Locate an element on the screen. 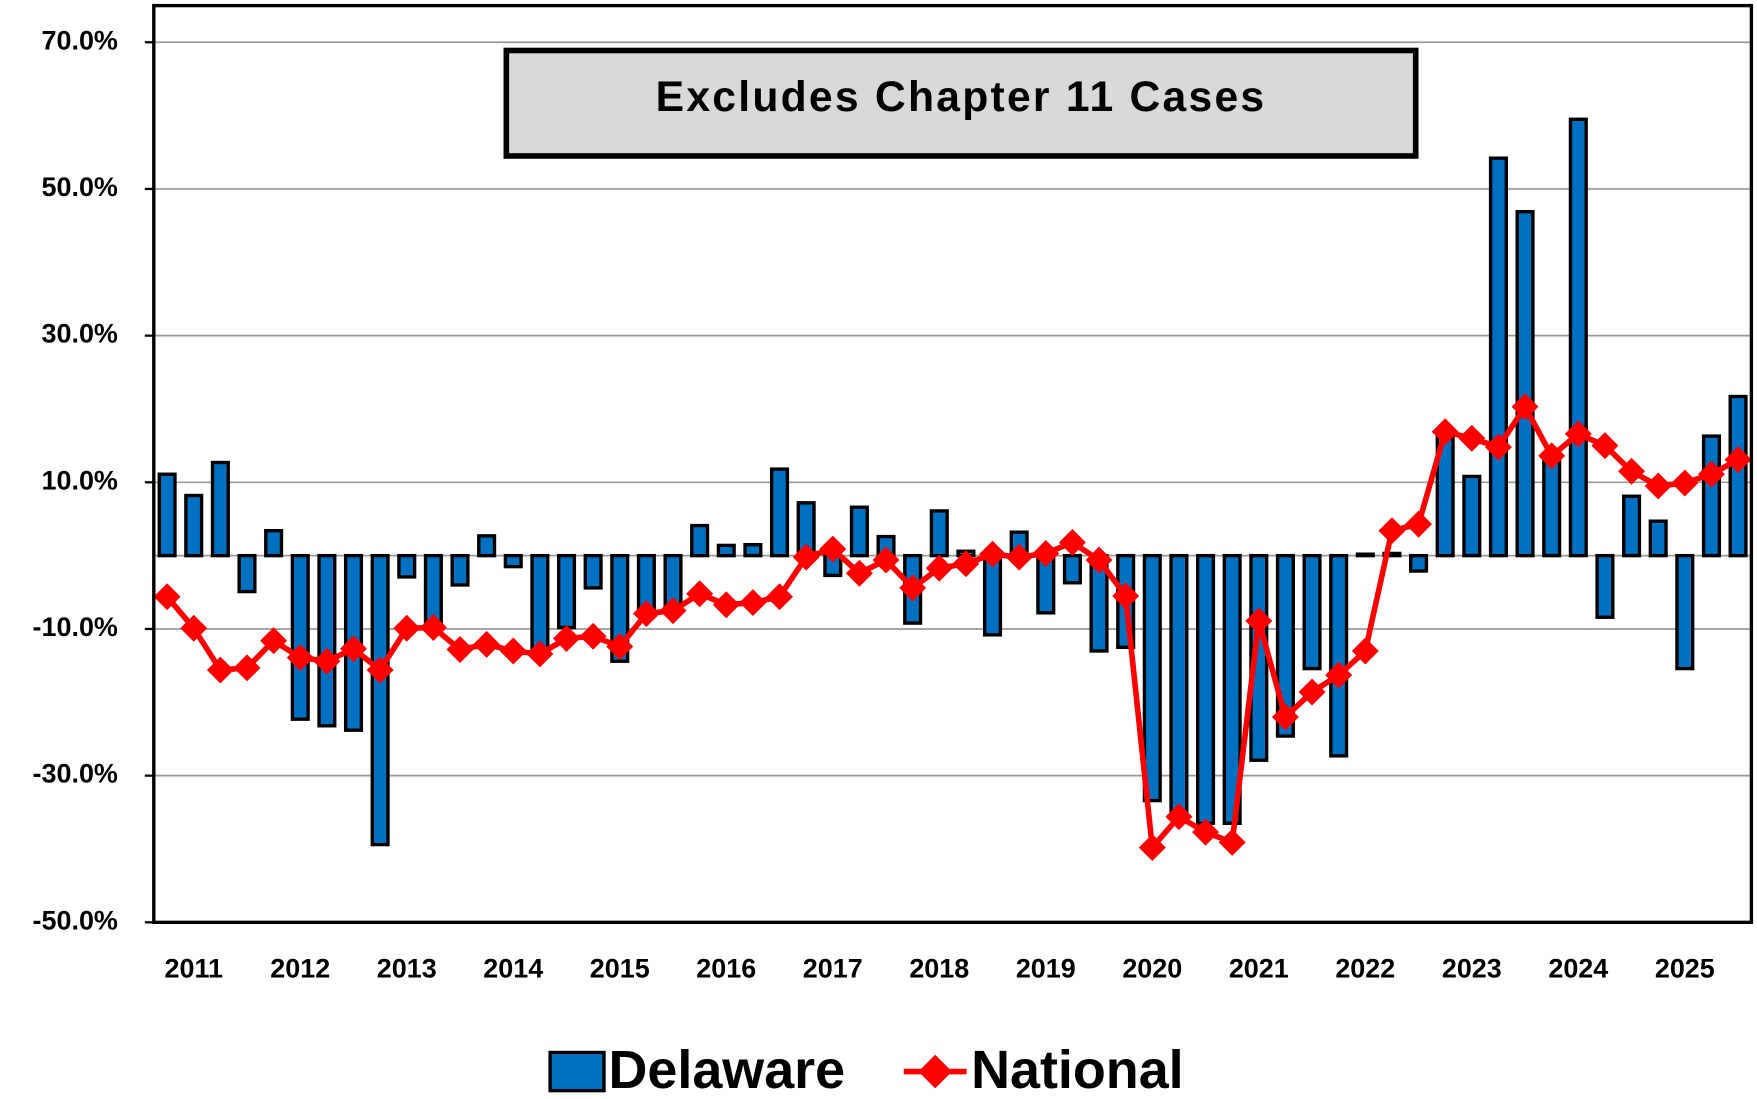 This screenshot has width=1757, height=1099. y-tick-label: 50.0% is located at coordinates (80, 187).